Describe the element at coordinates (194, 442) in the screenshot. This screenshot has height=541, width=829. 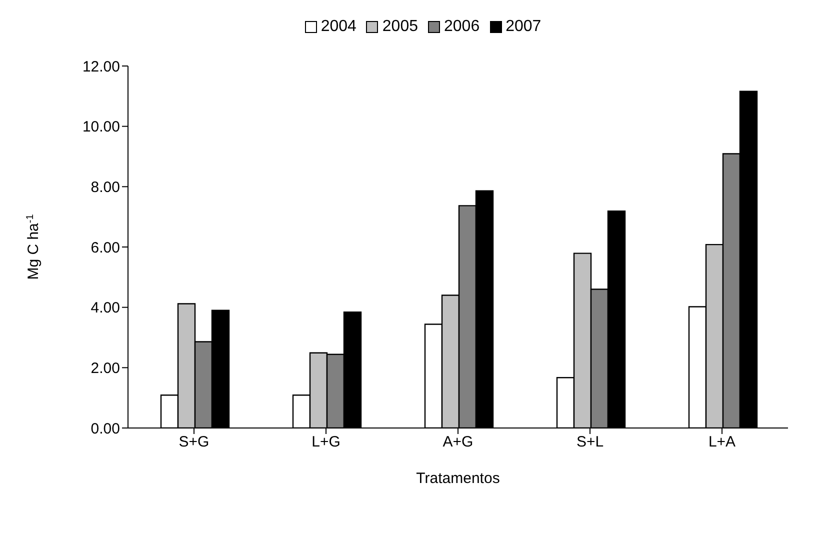
I see `x-tick-label: S+G` at that location.